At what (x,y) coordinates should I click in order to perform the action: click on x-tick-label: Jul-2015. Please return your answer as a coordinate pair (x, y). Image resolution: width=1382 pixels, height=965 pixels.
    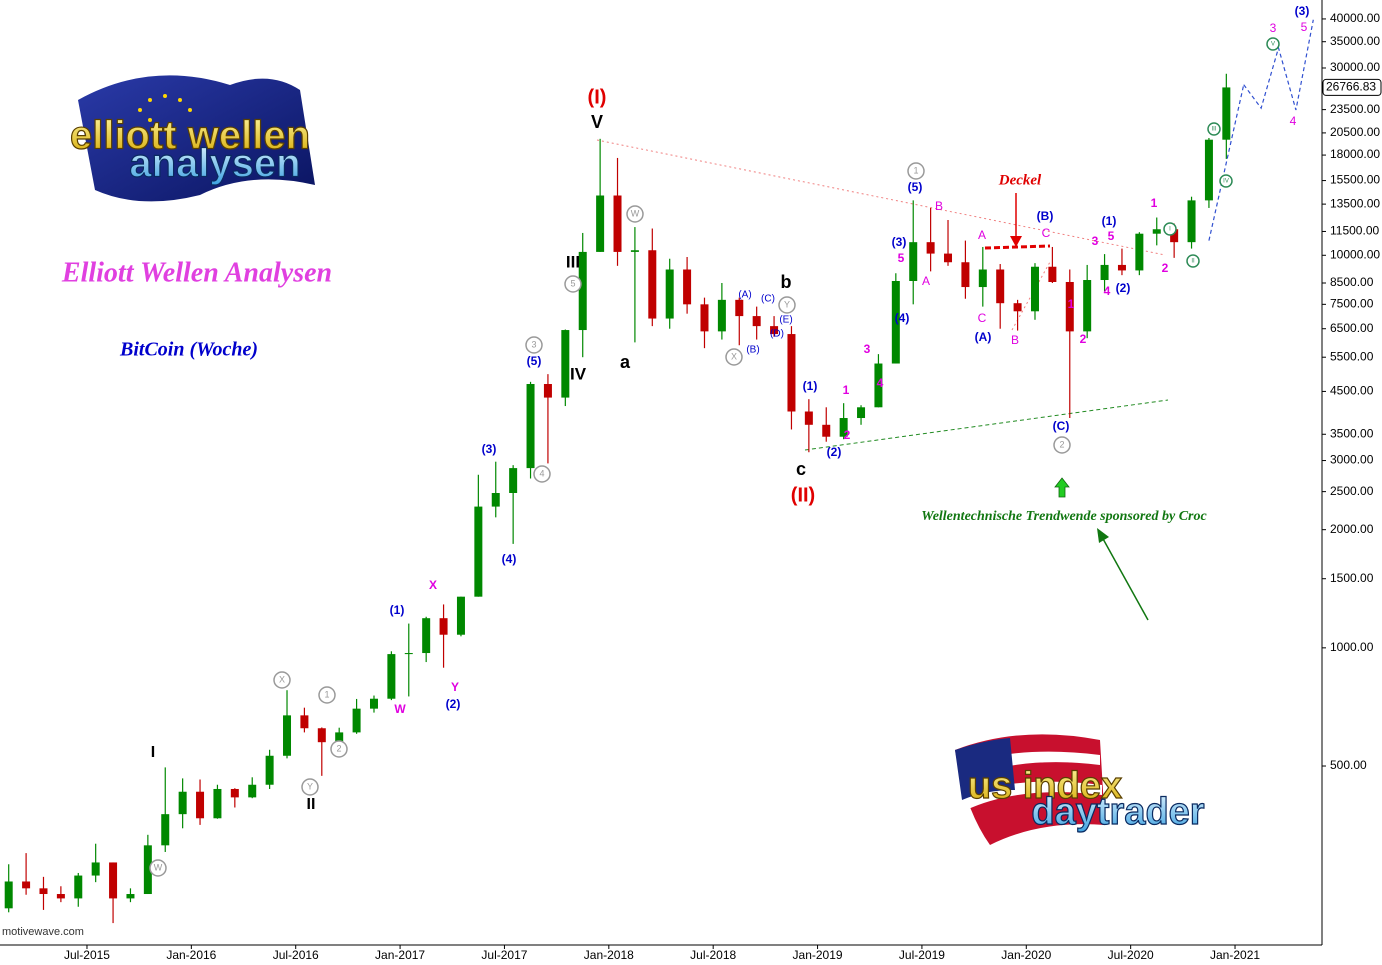
    Looking at the image, I should click on (87, 955).